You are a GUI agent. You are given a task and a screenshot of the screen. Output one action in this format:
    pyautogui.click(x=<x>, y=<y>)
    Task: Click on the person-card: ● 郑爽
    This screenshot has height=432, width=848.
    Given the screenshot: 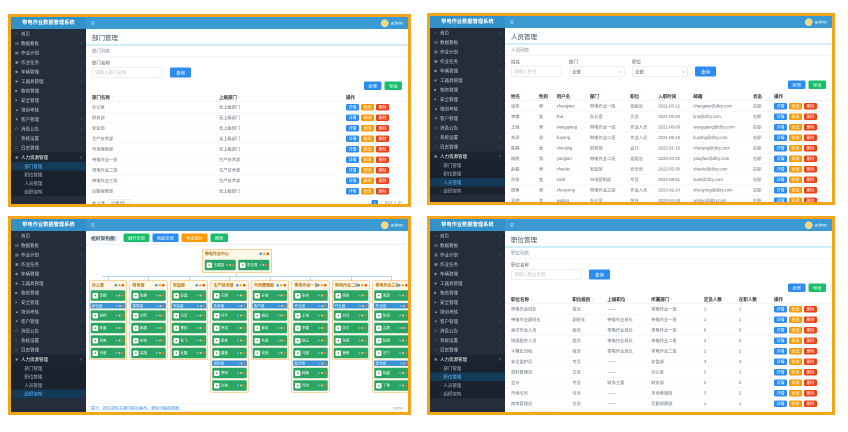 What is the action you would take?
    pyautogui.click(x=108, y=340)
    